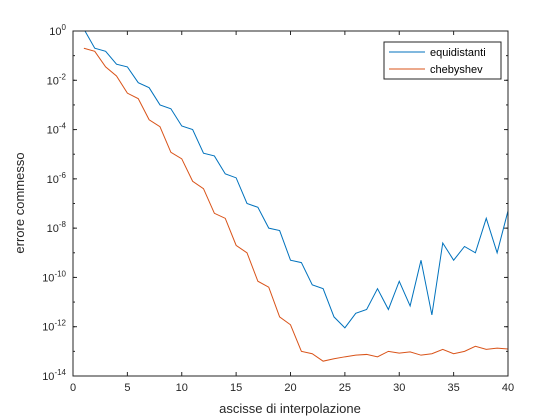 The width and height of the screenshot is (560, 420). What do you see at coordinates (54, 375) in the screenshot?
I see `y-tick-label: 10⁻¹⁴` at bounding box center [54, 375].